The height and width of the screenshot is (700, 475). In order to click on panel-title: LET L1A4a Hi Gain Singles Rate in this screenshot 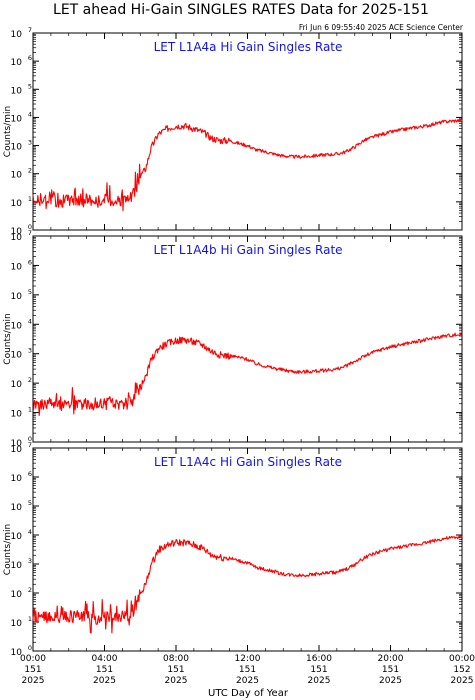, I will do `click(248, 47)`.